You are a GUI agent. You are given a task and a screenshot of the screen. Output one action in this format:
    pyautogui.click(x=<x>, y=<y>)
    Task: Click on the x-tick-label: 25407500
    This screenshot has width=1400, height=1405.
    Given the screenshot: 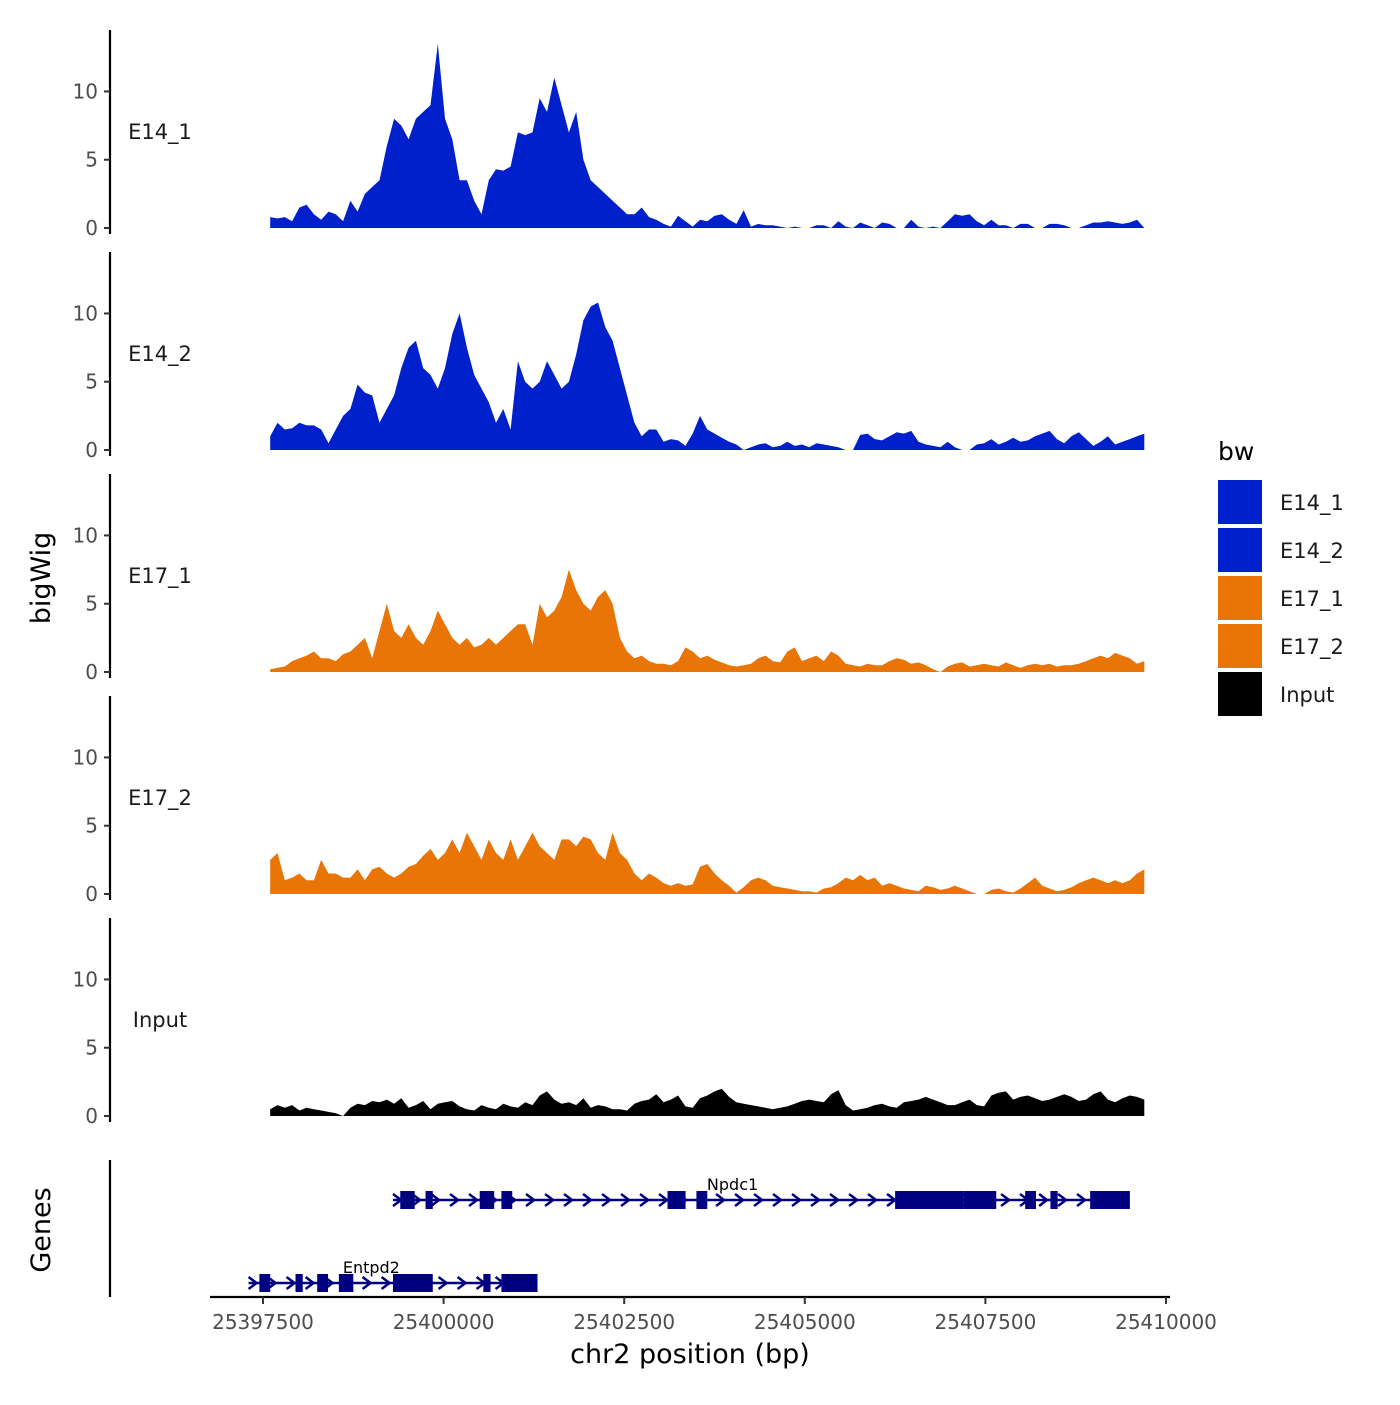 What is the action you would take?
    pyautogui.click(x=986, y=1322)
    